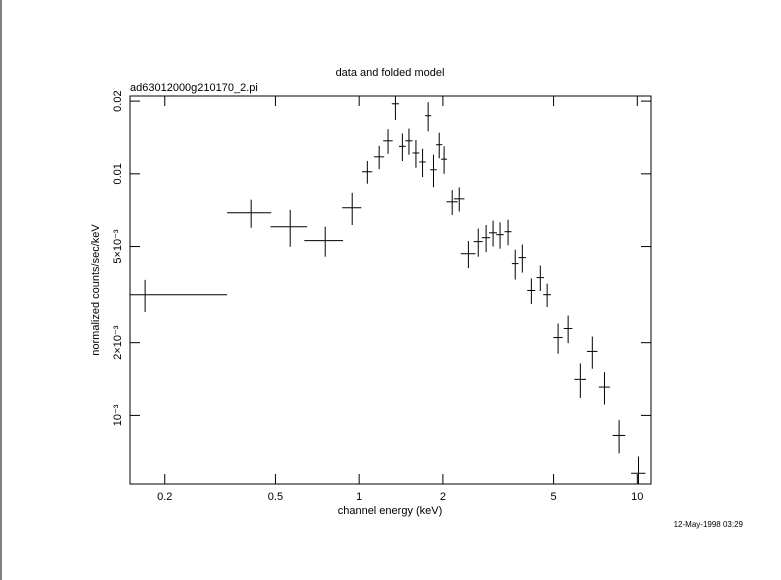 This screenshot has width=781, height=580. Describe the element at coordinates (194, 88) in the screenshot. I see `file-name: ad63012000g210170_2.pi` at that location.